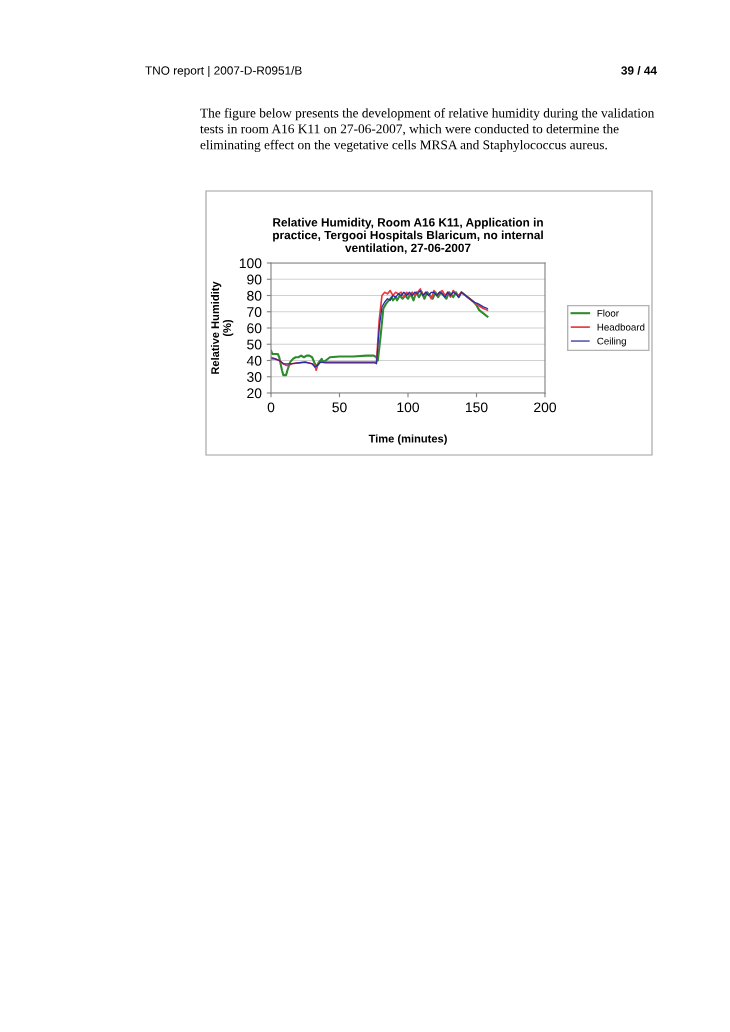 This screenshot has height=1032, width=730. What do you see at coordinates (254, 295) in the screenshot?
I see `y-tick-label: 80` at bounding box center [254, 295].